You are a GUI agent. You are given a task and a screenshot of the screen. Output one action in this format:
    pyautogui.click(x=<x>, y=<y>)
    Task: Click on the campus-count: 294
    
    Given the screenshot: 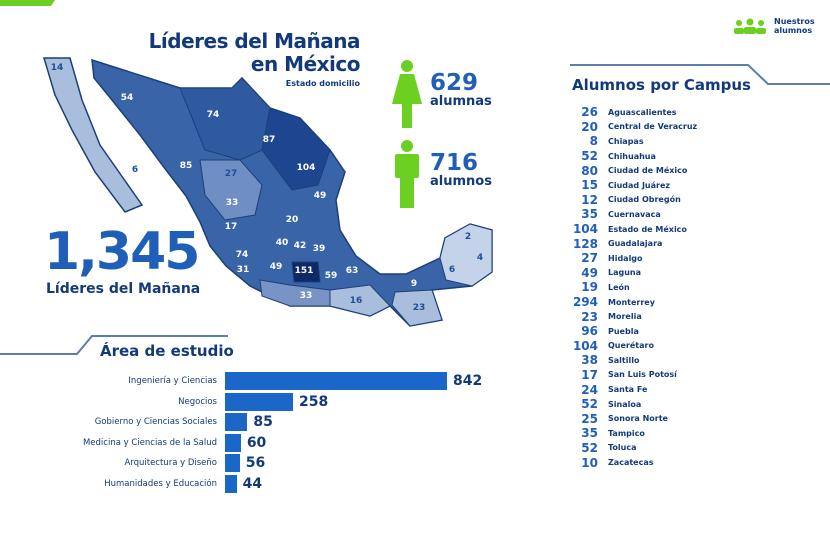 What is the action you would take?
    pyautogui.click(x=585, y=302)
    